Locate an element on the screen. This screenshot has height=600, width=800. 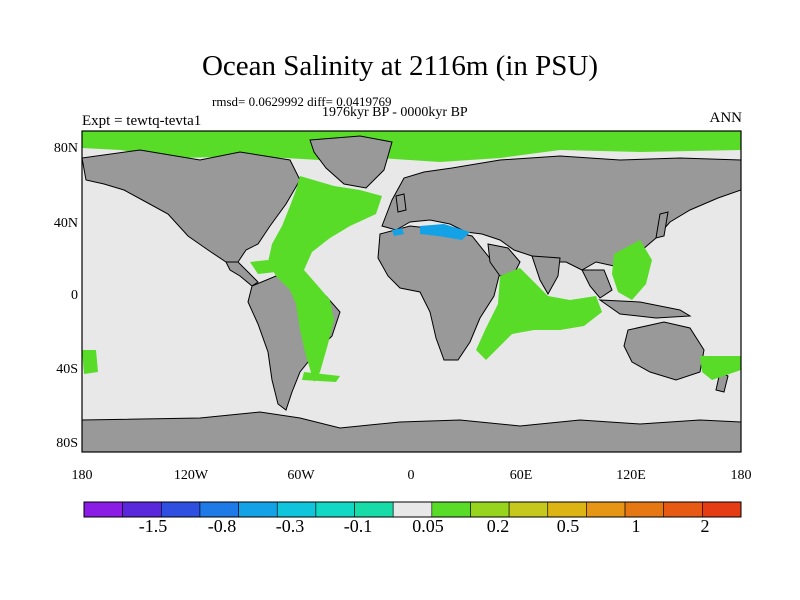
colorbar-label: -0.3 is located at coordinates (290, 526).